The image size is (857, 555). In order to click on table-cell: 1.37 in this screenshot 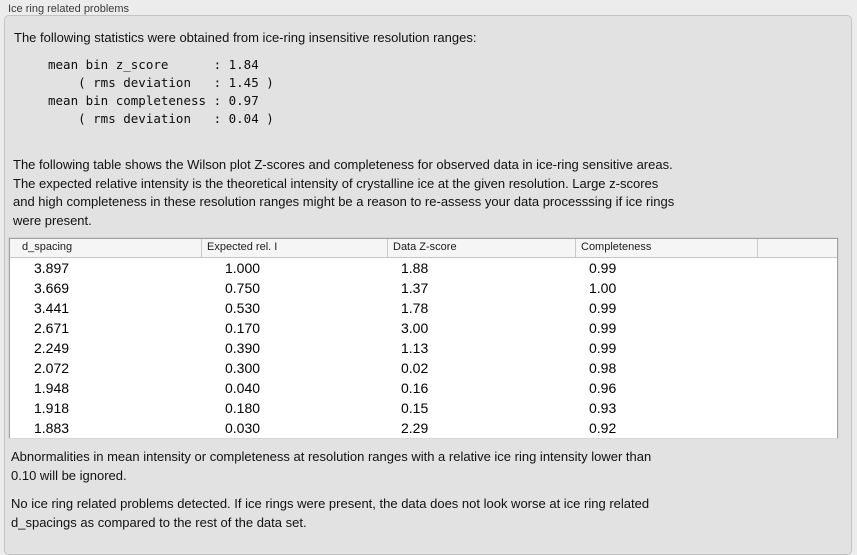, I will do `click(415, 288)`.